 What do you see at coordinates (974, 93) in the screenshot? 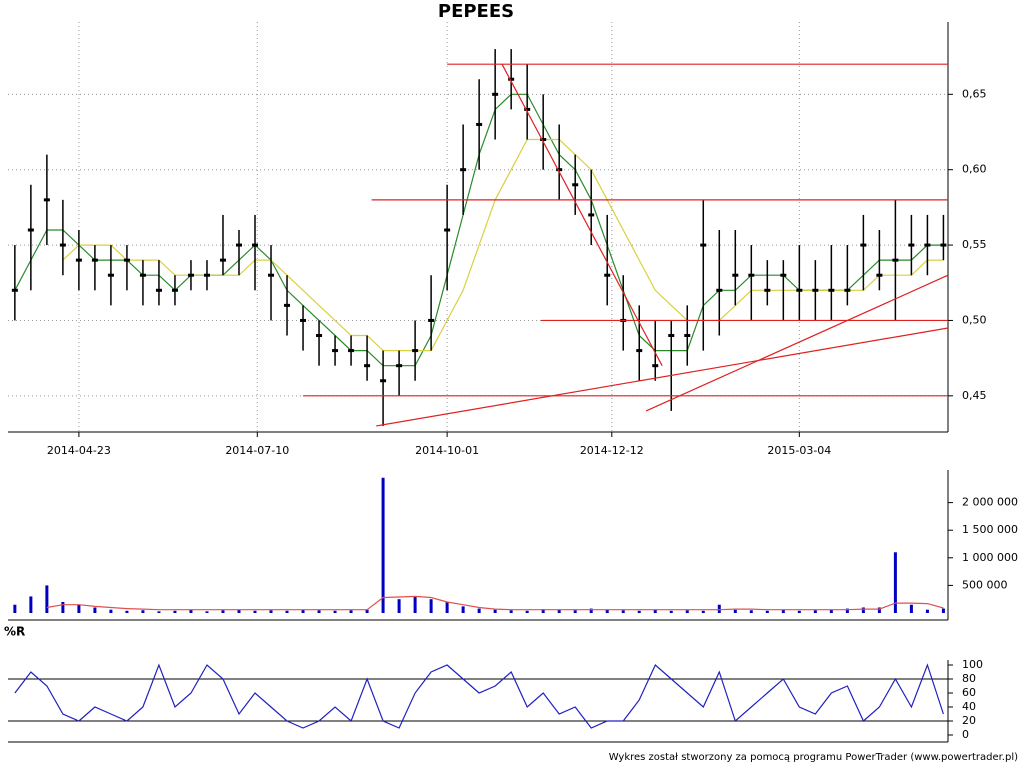
I see `y-tick-label: 0,65` at bounding box center [974, 93].